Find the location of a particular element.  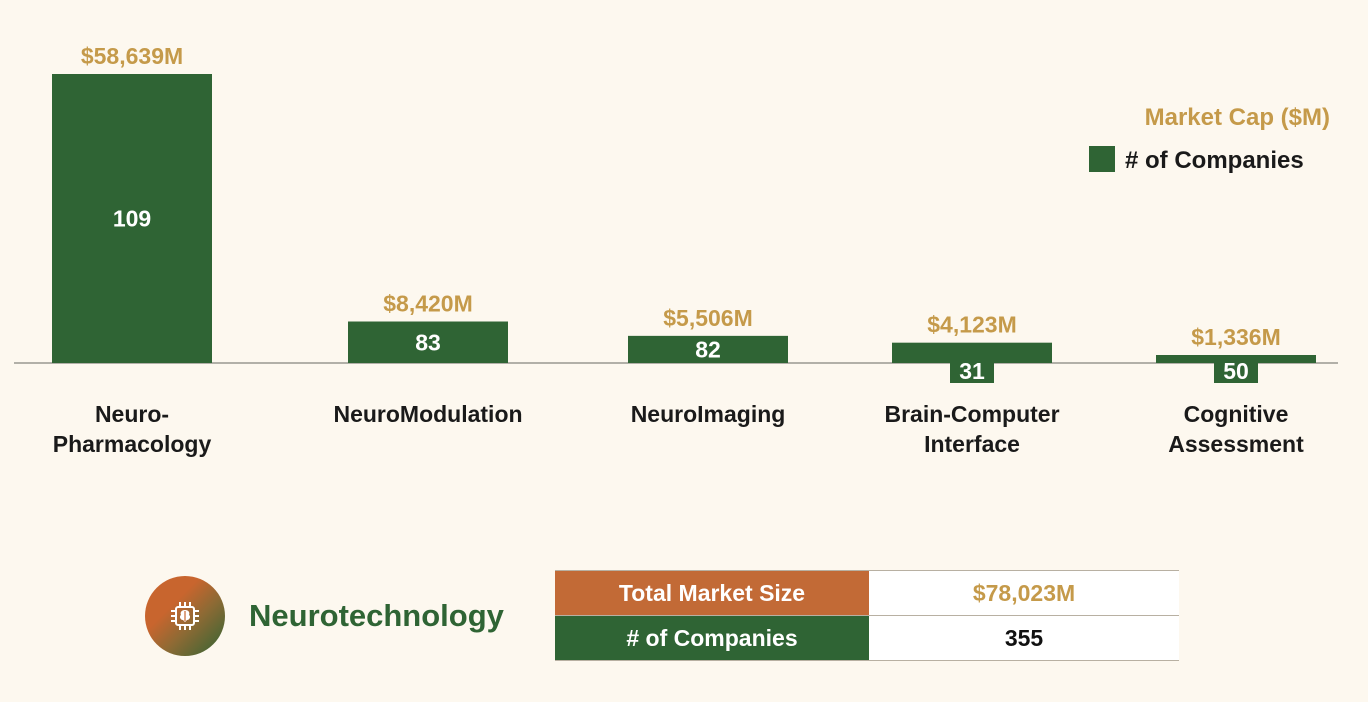

company-count-label-0: 109 is located at coordinates (132, 219).